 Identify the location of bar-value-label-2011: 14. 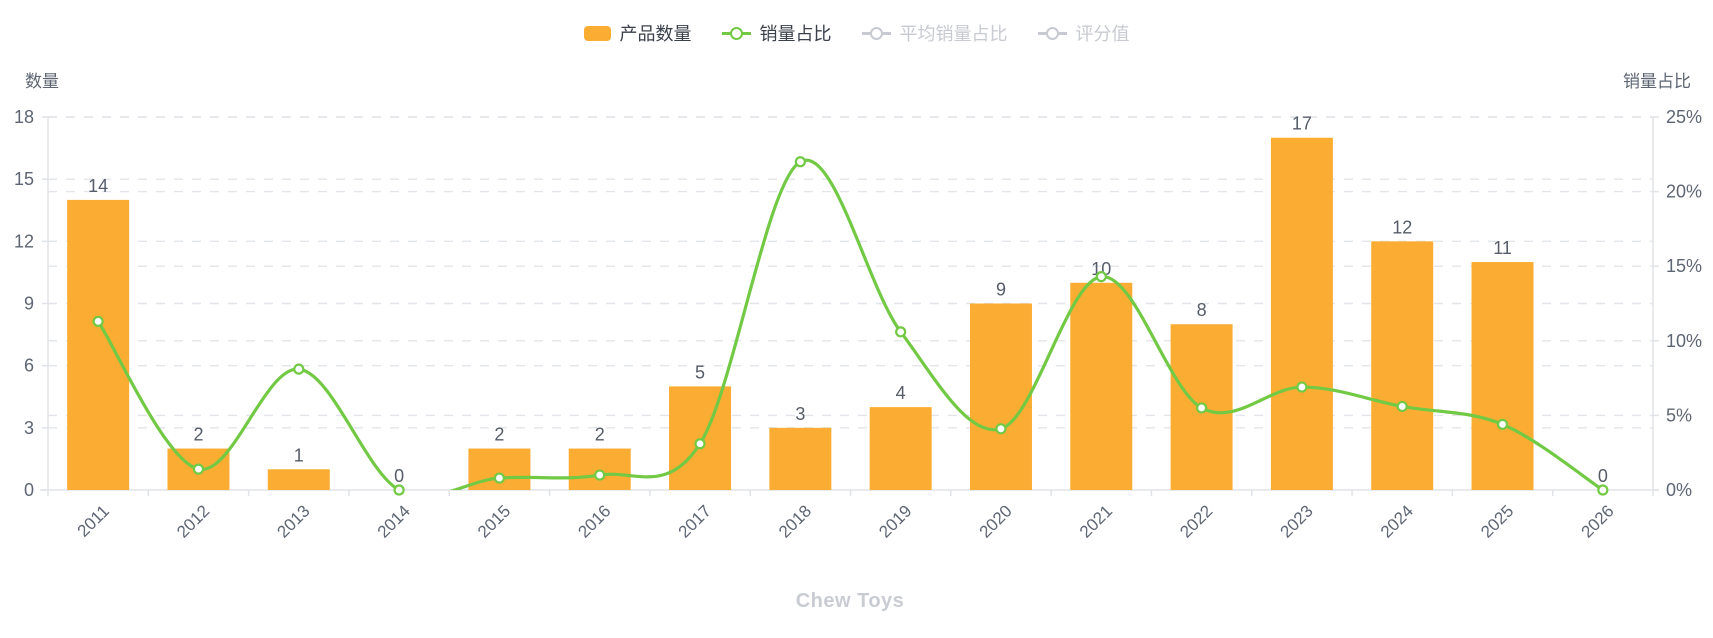
(98, 186).